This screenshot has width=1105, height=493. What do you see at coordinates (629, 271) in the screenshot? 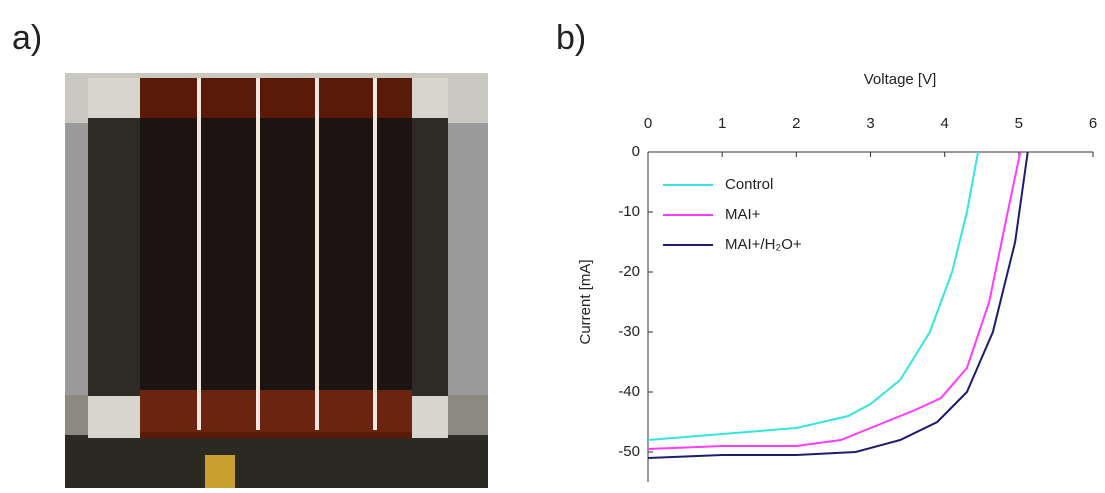
I see `y-tick-label: -20` at bounding box center [629, 271].